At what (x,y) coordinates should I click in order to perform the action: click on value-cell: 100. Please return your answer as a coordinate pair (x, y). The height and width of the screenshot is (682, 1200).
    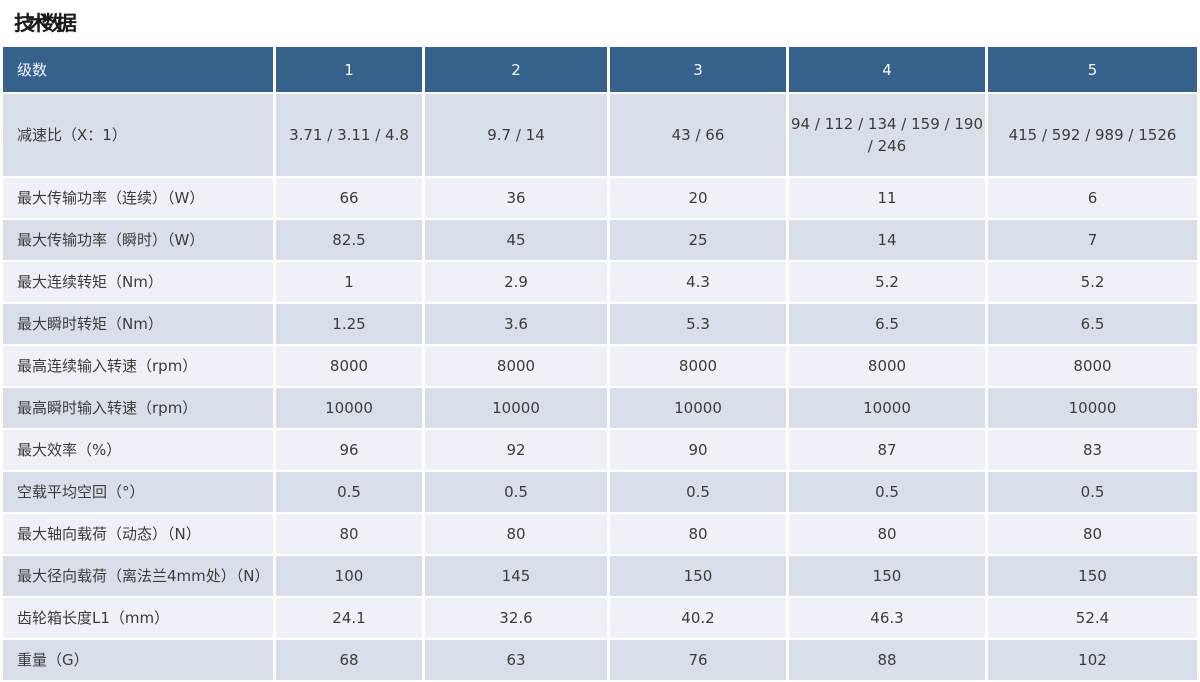
    Looking at the image, I should click on (349, 576).